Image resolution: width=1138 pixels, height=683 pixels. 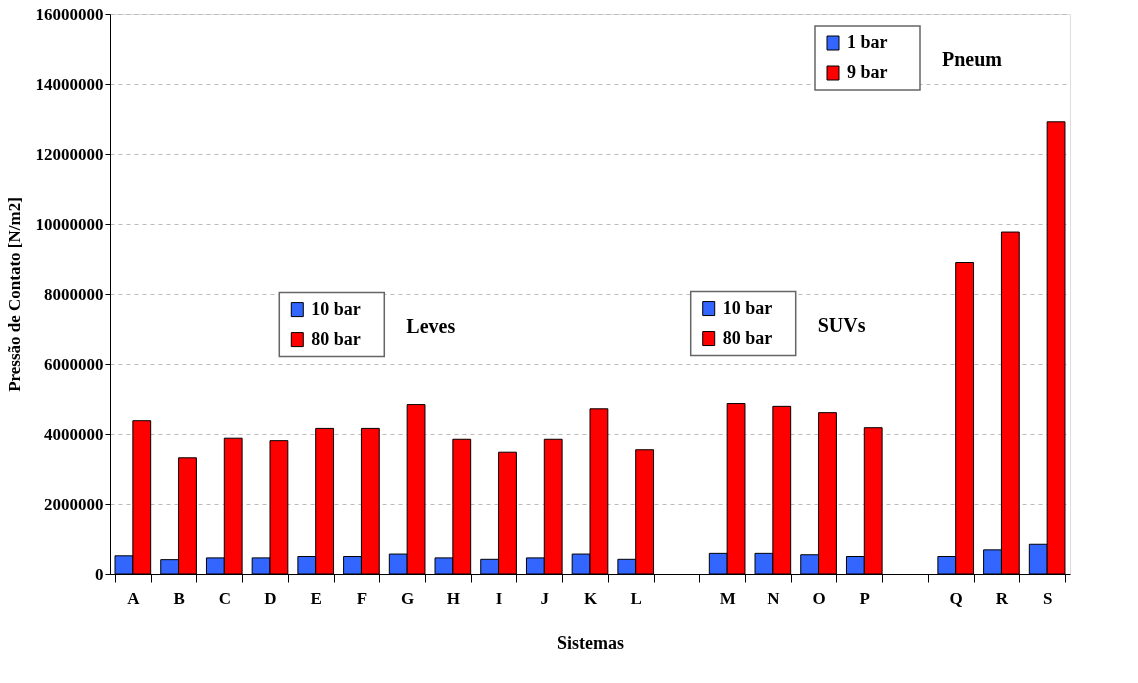 I want to click on annotation: Pneum, so click(x=972, y=59).